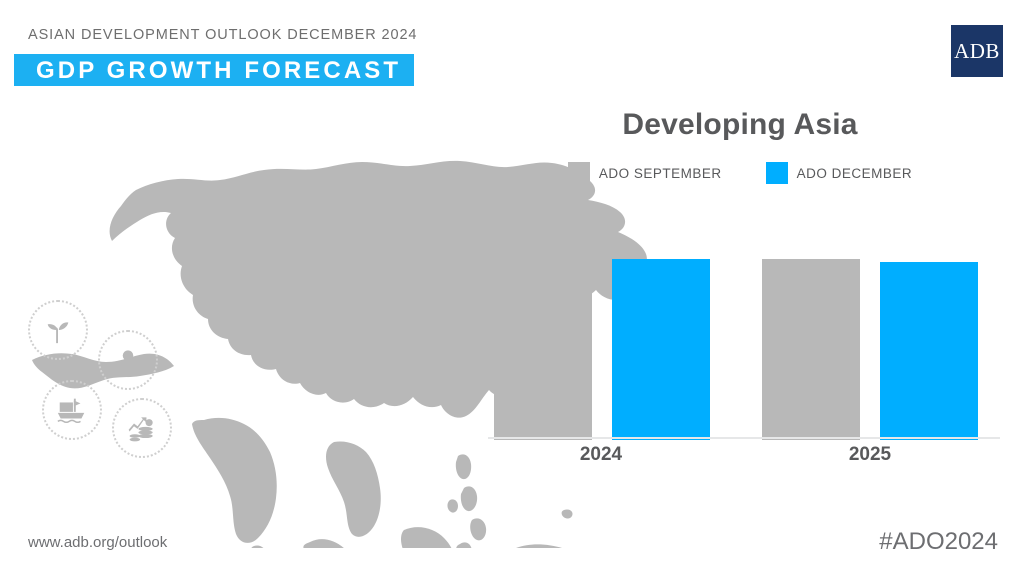  I want to click on person-icon, so click(128, 360).